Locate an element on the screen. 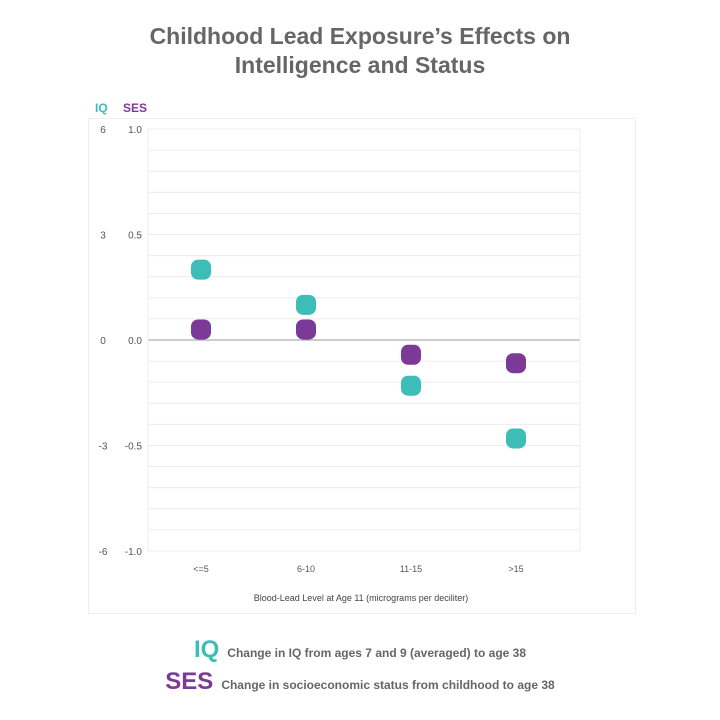 The width and height of the screenshot is (720, 720). iq-tick-label: -3 is located at coordinates (103, 447).